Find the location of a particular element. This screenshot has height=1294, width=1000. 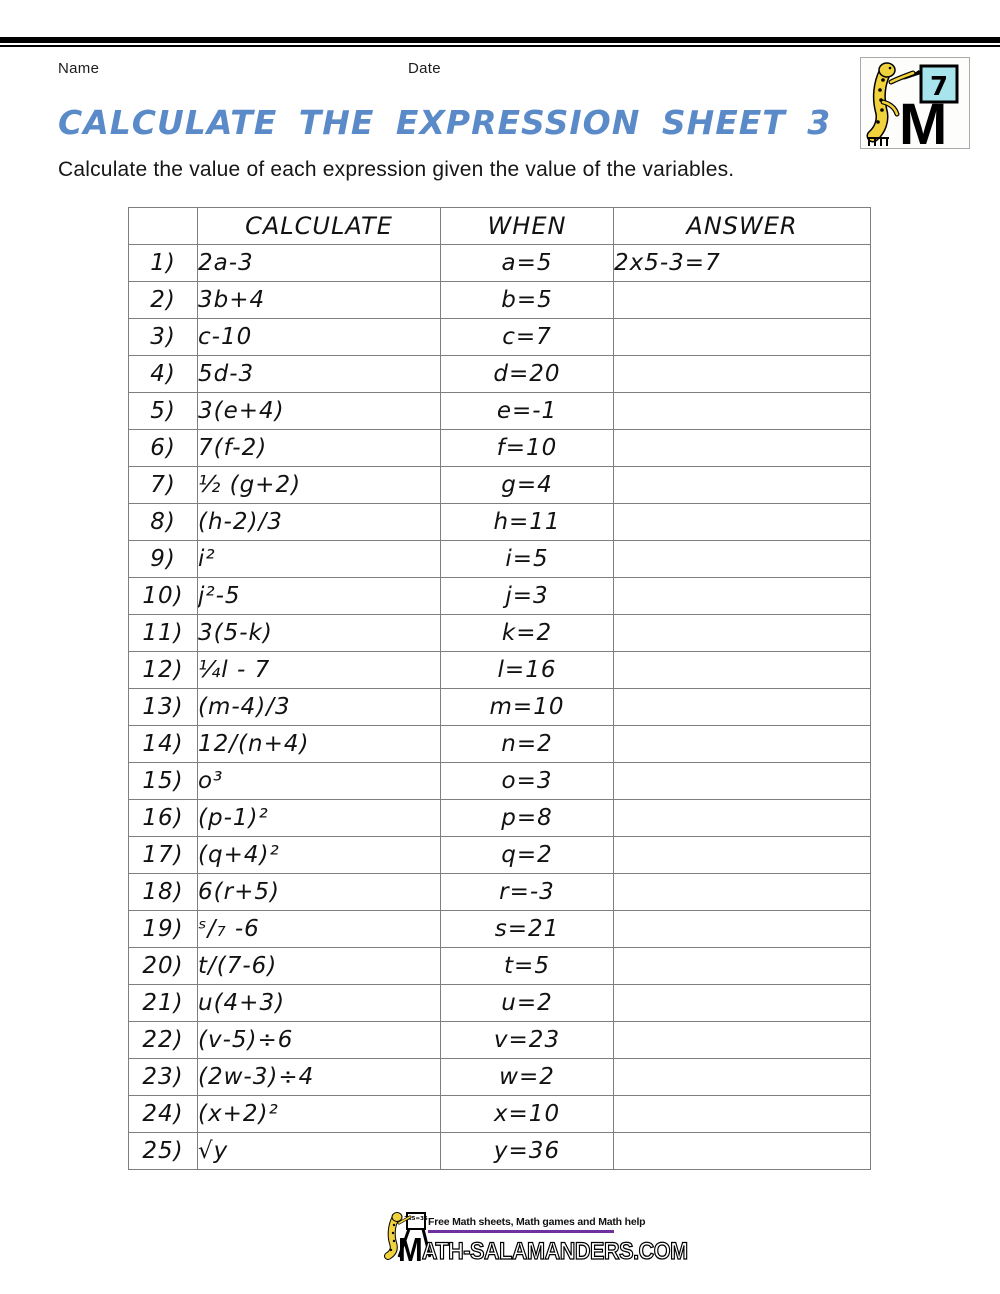

table-row: 14) 12/(n+4) n=2 is located at coordinates (499, 744).